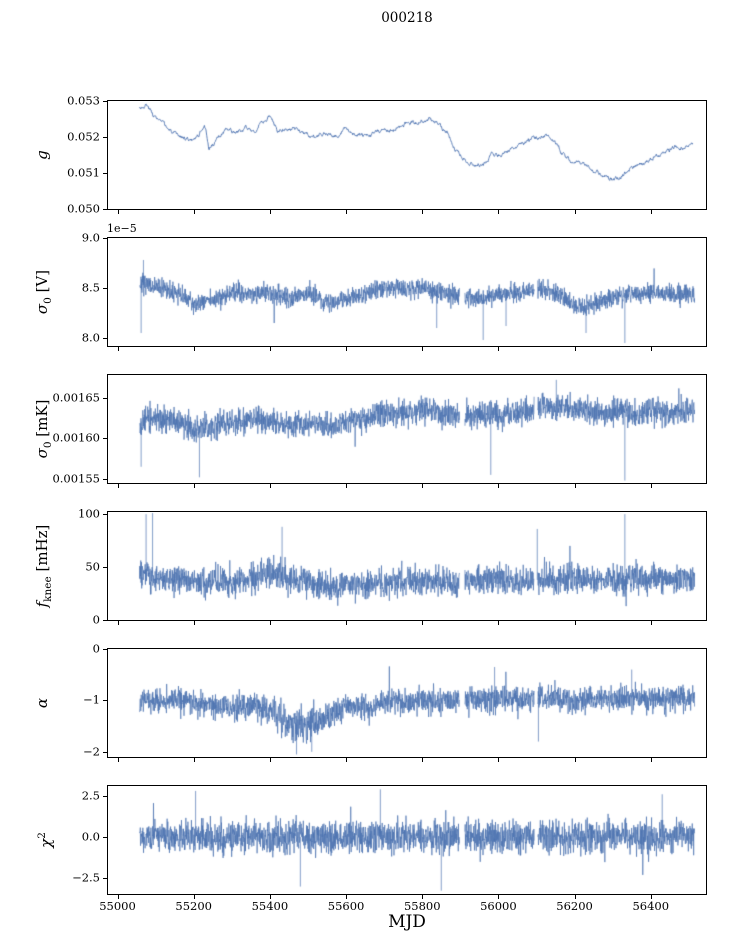  I want to click on y-axis-label-chi2: χ2, so click(44, 840).